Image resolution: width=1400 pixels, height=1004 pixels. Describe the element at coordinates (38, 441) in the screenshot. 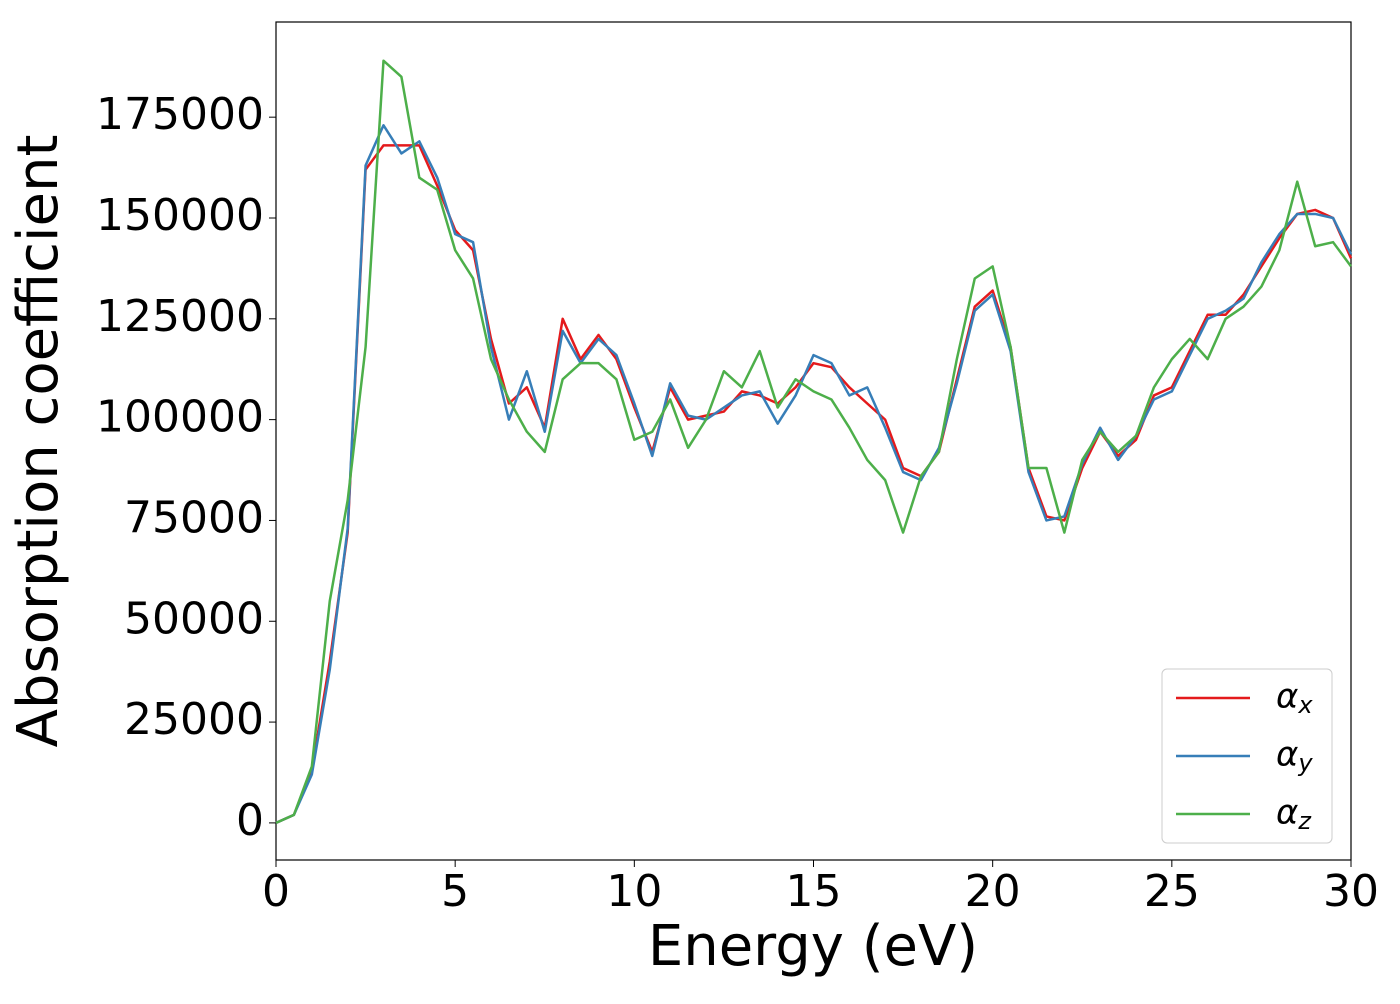

I see `y-axis-label: Absorption coefficient` at that location.